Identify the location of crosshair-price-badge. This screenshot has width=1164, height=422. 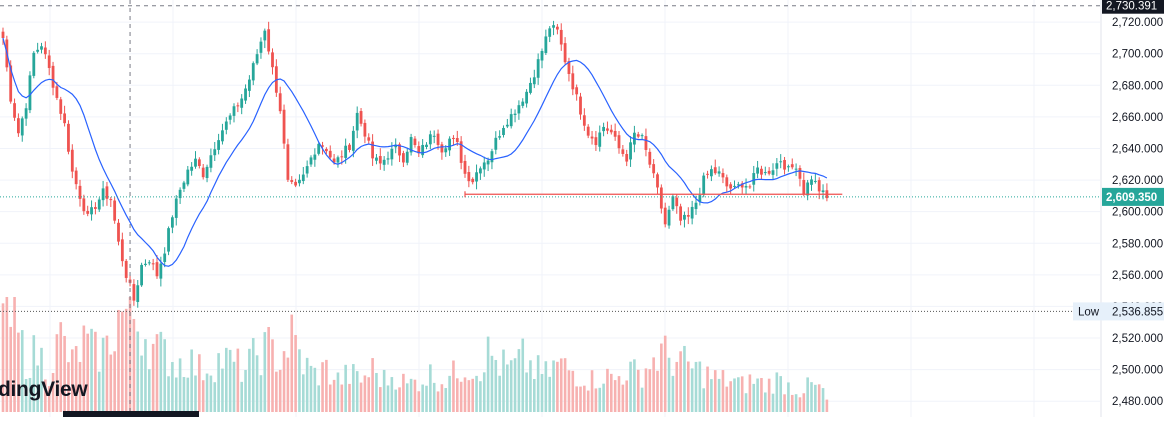
(1133, 7).